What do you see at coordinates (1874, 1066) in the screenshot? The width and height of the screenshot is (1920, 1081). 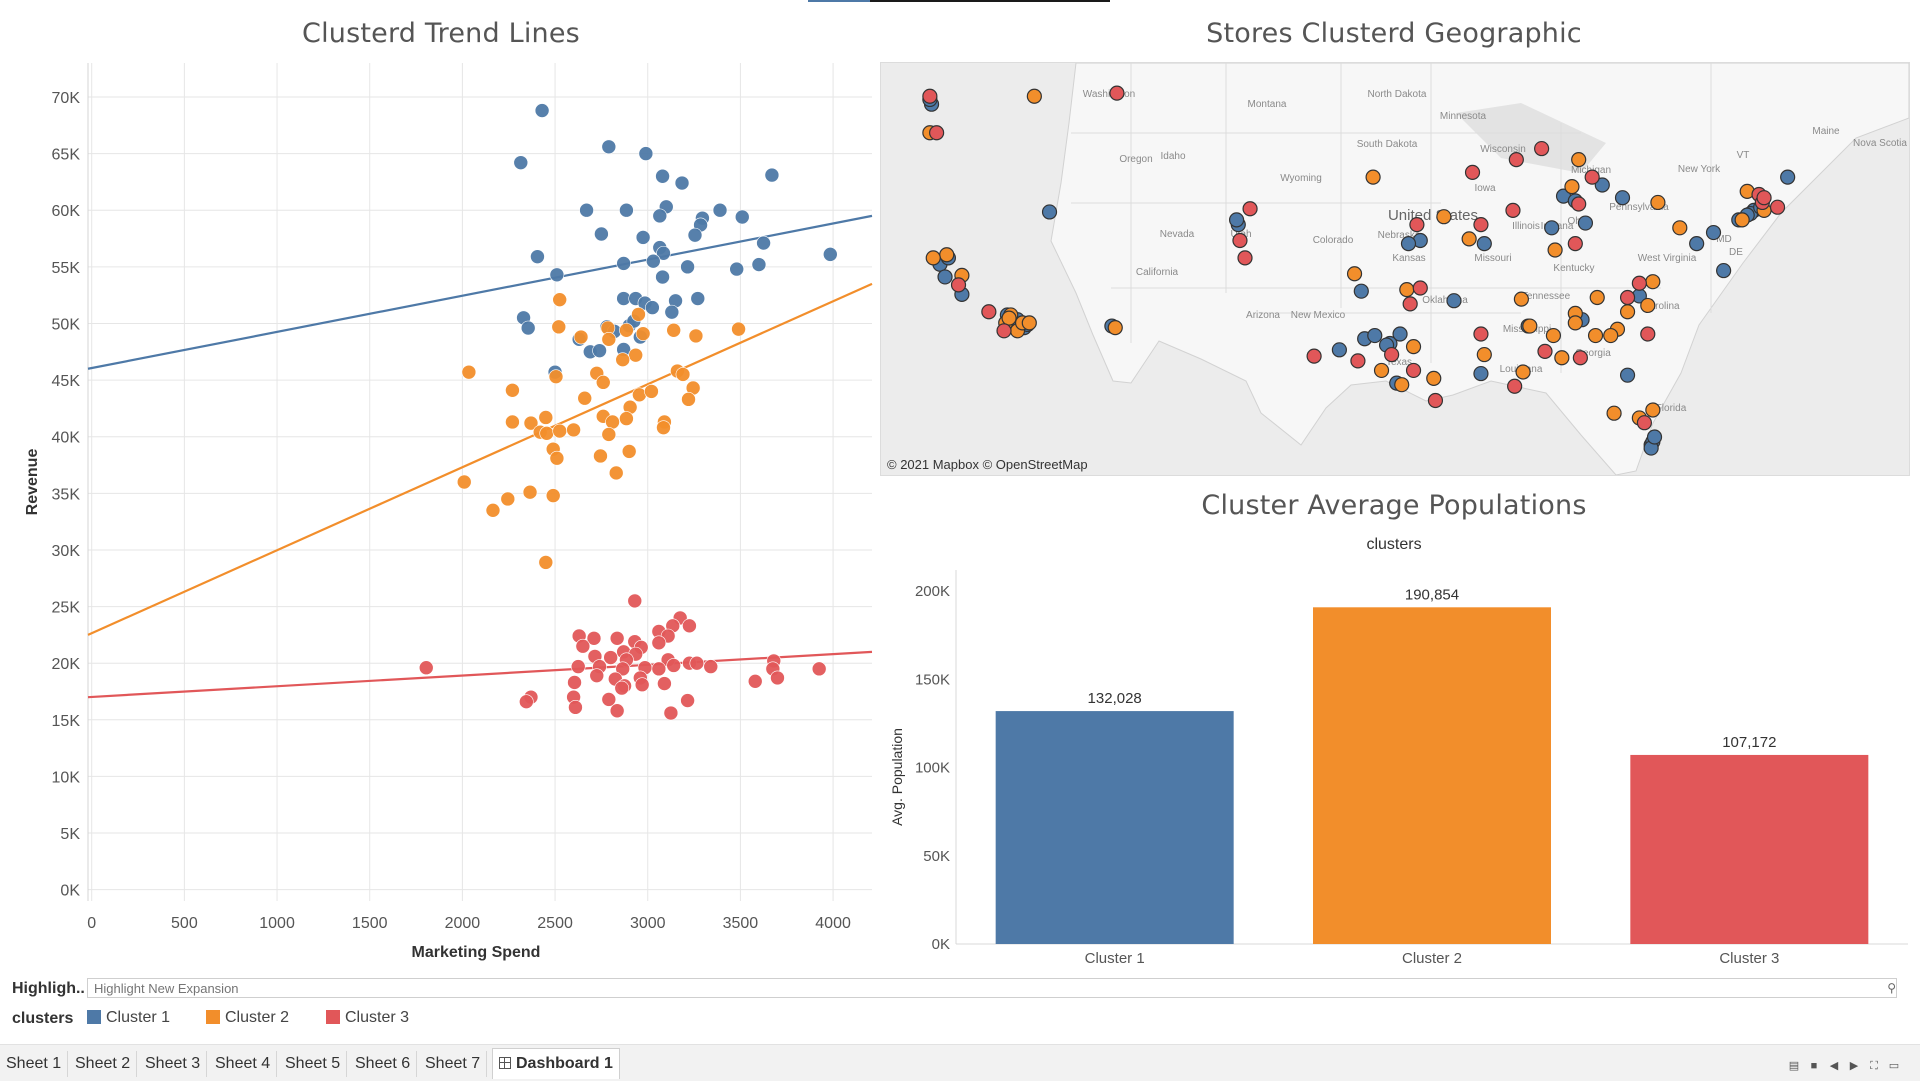 I see `fullscreen-icon: ⛶` at bounding box center [1874, 1066].